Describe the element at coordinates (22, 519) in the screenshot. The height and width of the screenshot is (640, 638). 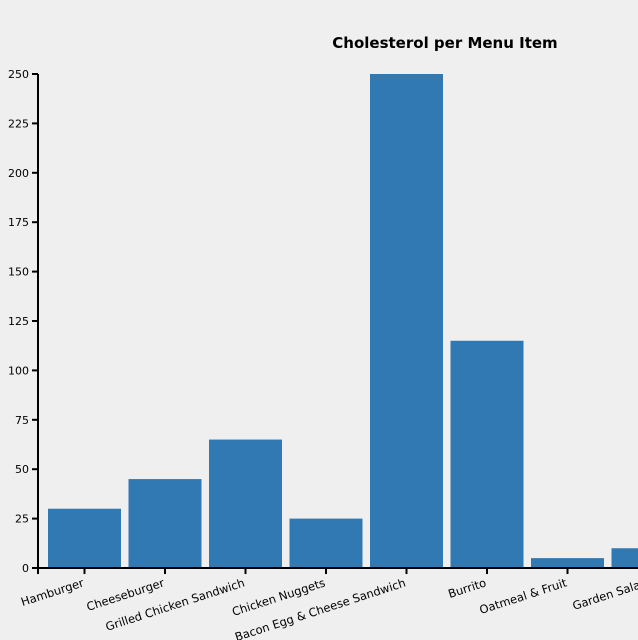
I see `y-tick-label: 25` at that location.